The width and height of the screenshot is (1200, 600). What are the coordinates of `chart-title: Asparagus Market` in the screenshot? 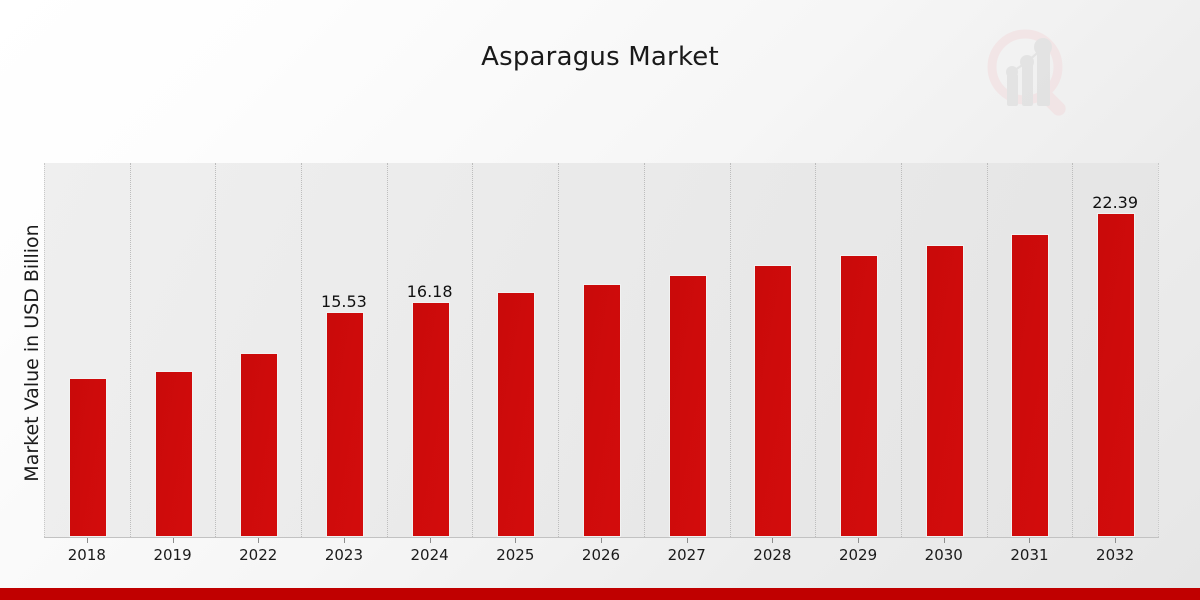 It's located at (600, 57).